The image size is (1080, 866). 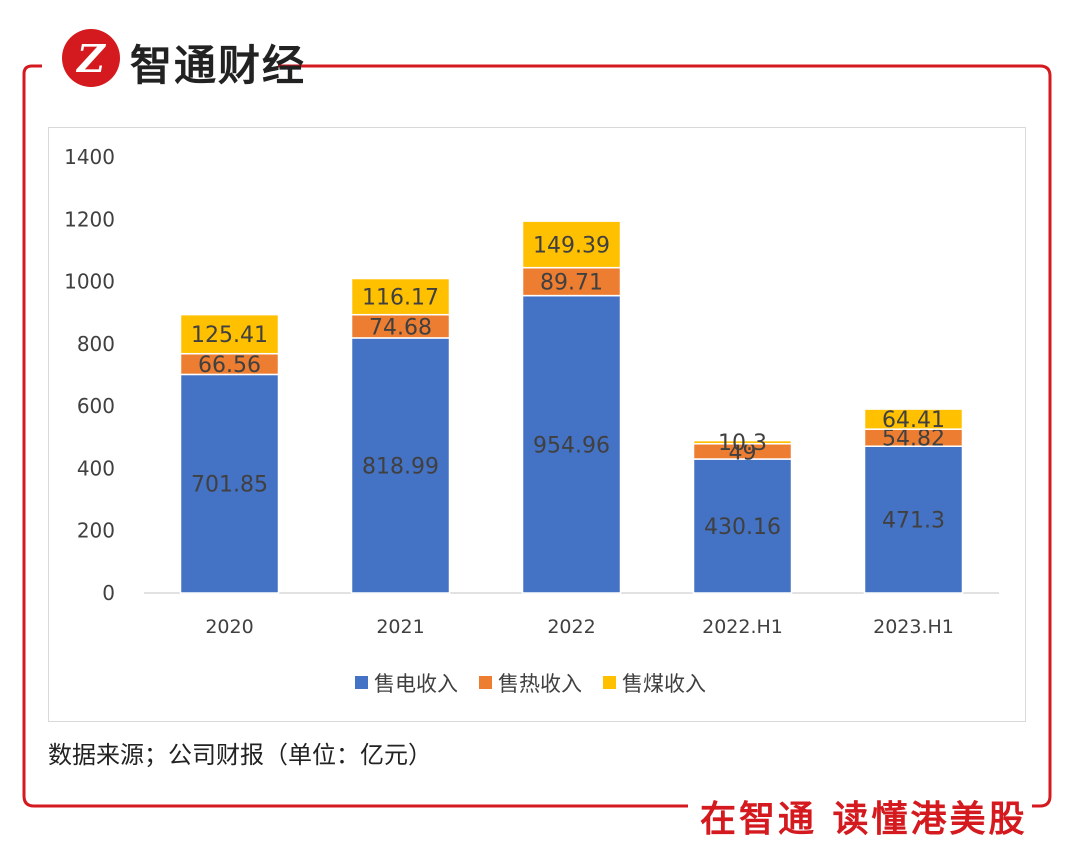 What do you see at coordinates (540, 684) in the screenshot?
I see `legend-label: 售热收入` at bounding box center [540, 684].